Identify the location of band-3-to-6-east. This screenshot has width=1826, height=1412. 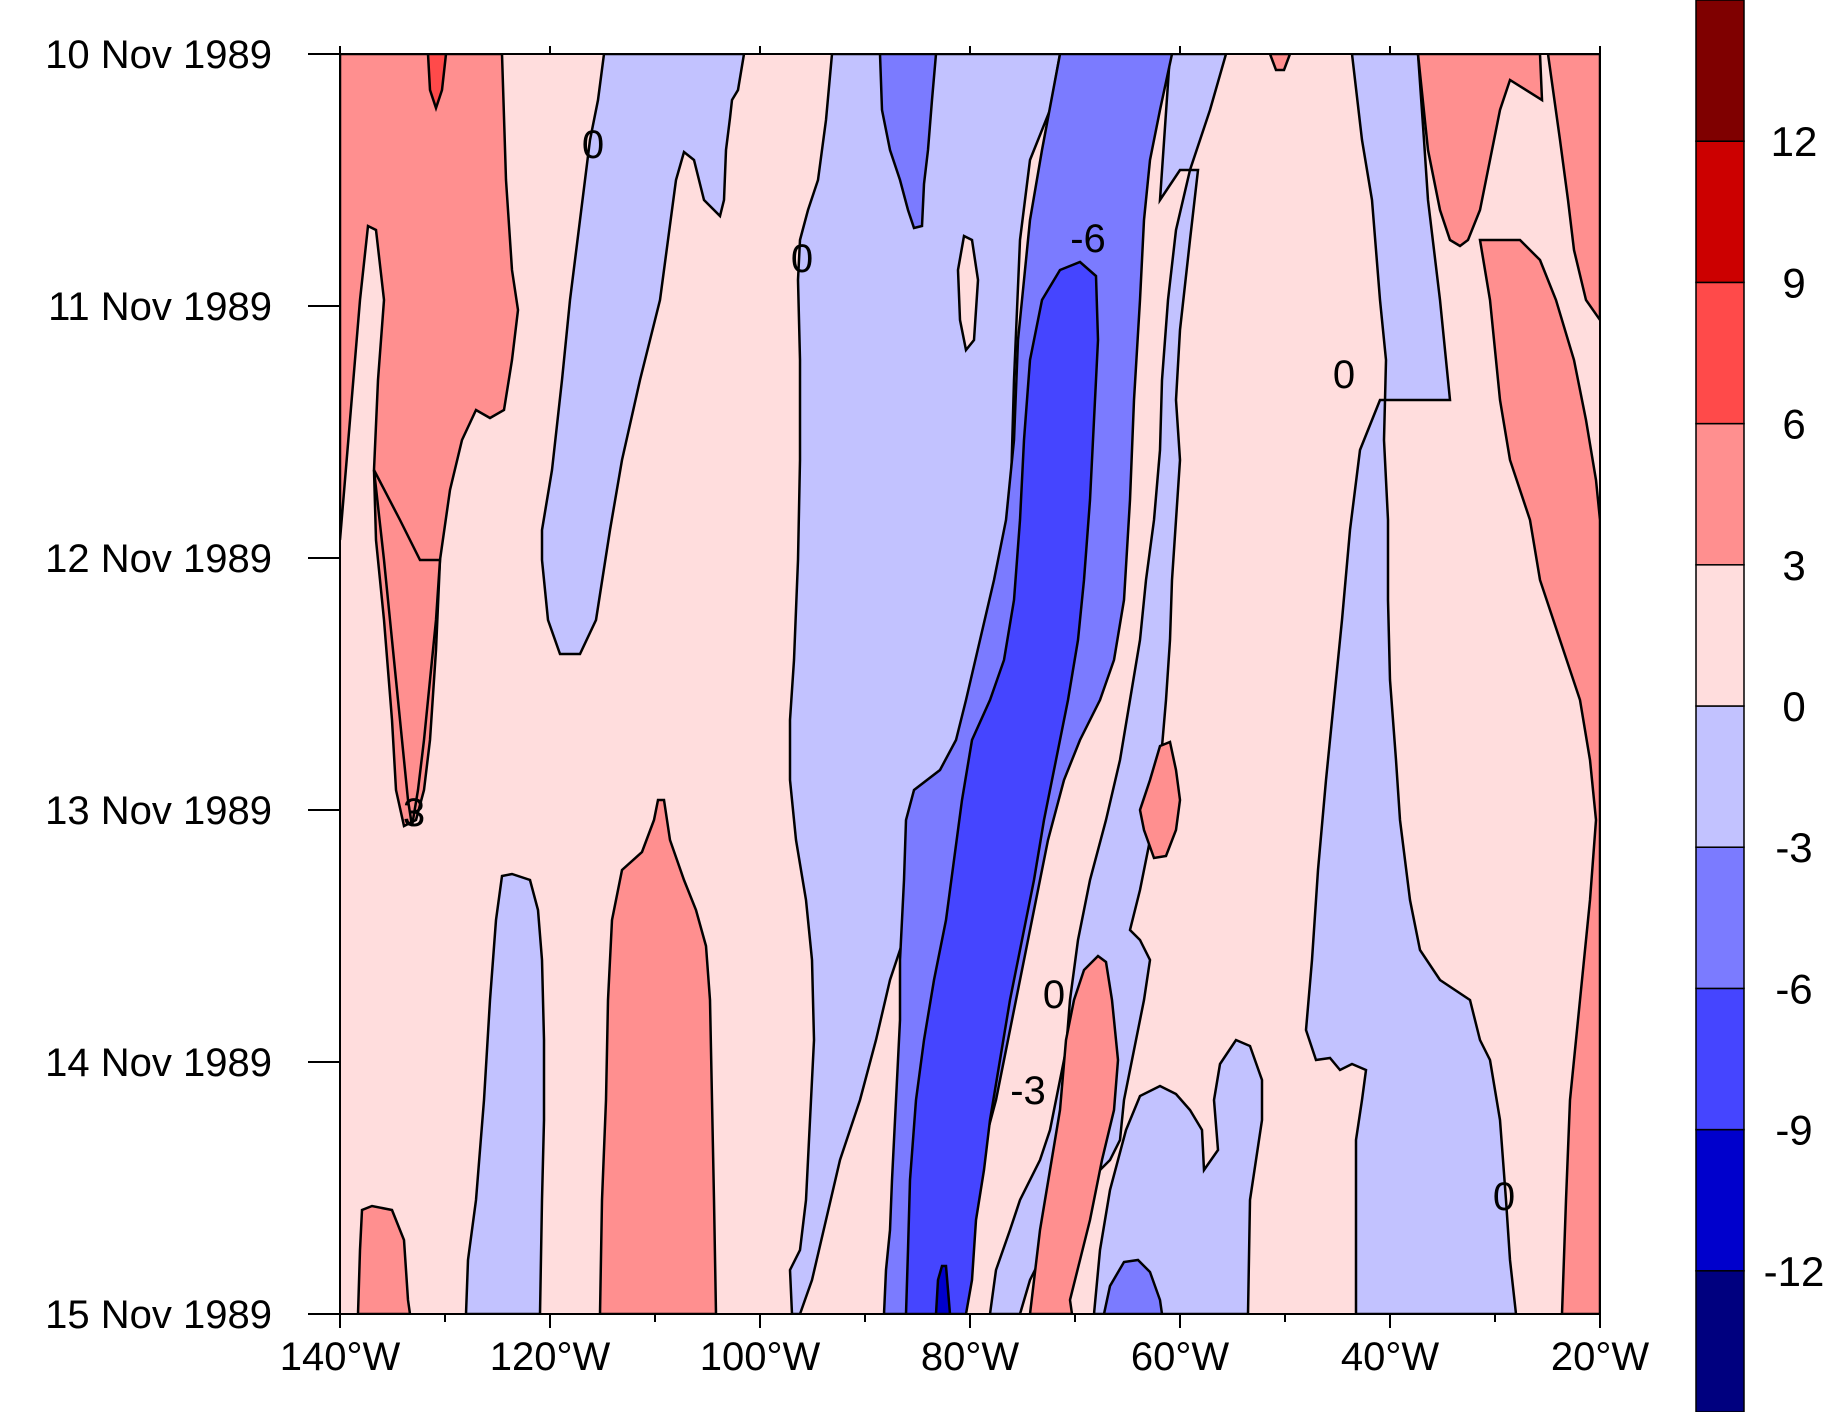
(1573, 188).